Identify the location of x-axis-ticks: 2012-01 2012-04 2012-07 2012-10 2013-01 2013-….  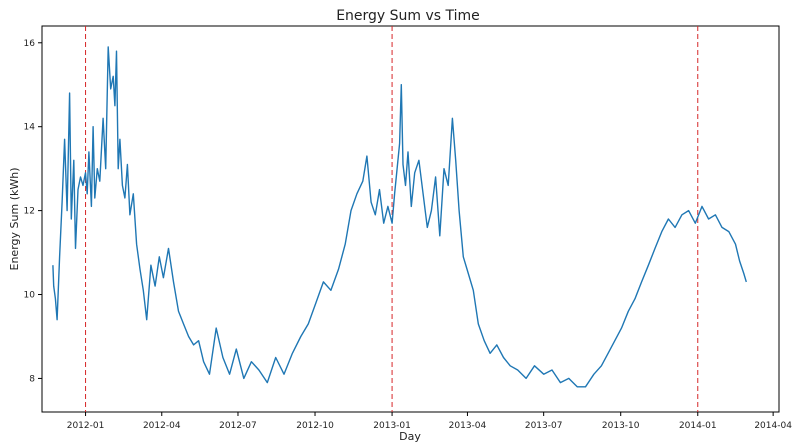
(429, 421).